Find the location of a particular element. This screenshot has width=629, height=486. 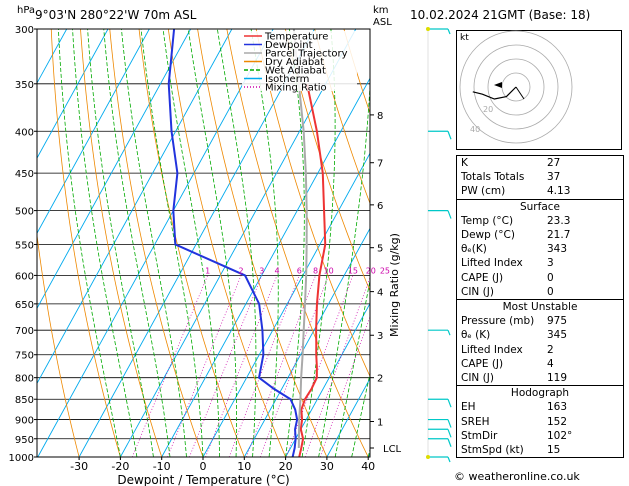

legend-label: Temperature is located at coordinates (296, 37).